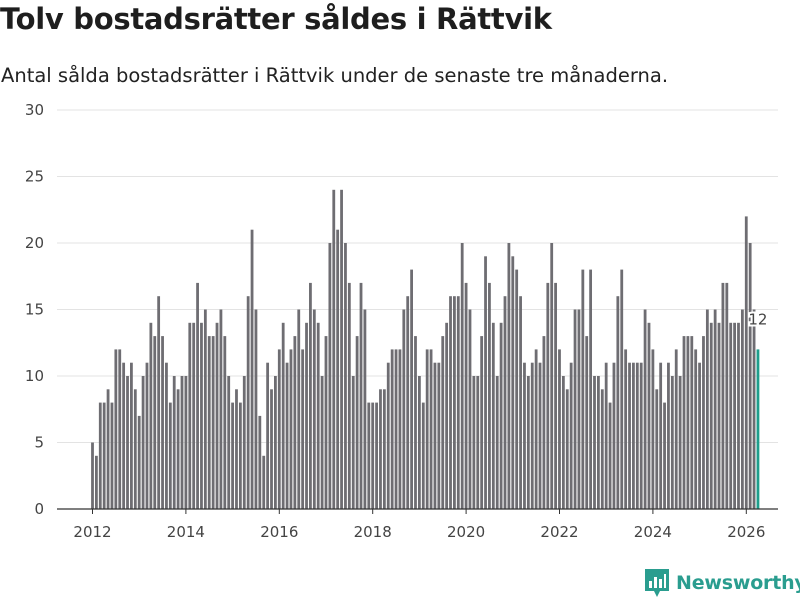 The width and height of the screenshot is (800, 600). I want to click on data-labels: 12, so click(757, 319).